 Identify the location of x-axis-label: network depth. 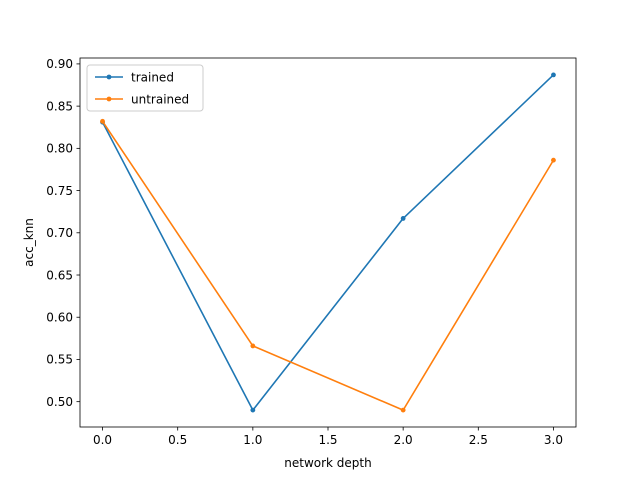
(327, 463).